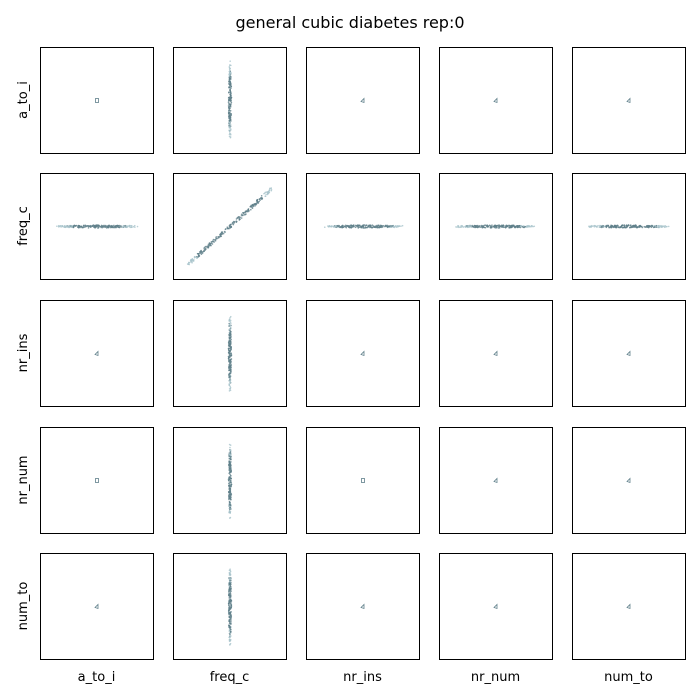 The image size is (700, 700). I want to click on panel-freq_c-vs-num_to, so click(629, 226).